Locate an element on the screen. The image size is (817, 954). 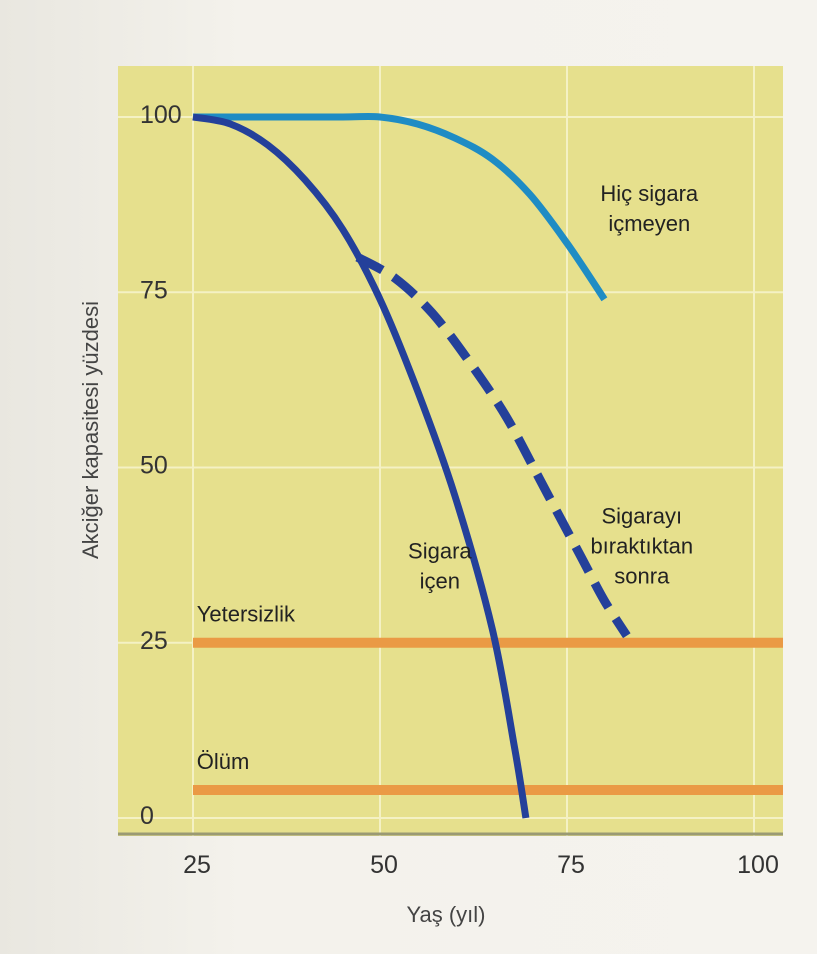
quit-label-line-1: Sigarayı is located at coordinates (641, 516).